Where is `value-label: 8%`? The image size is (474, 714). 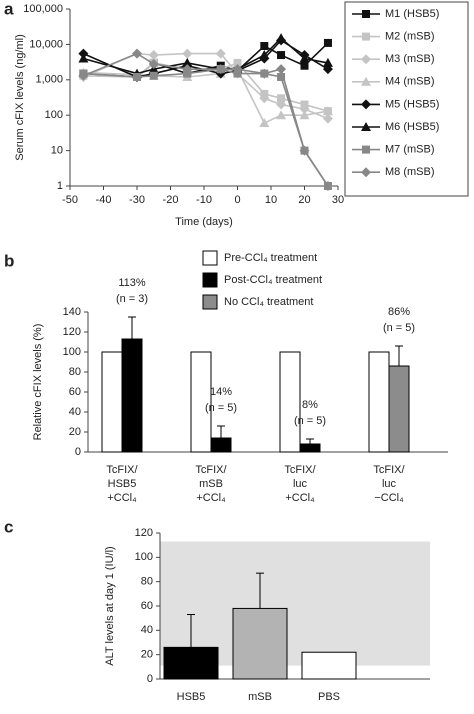
value-label: 8% is located at coordinates (310, 405).